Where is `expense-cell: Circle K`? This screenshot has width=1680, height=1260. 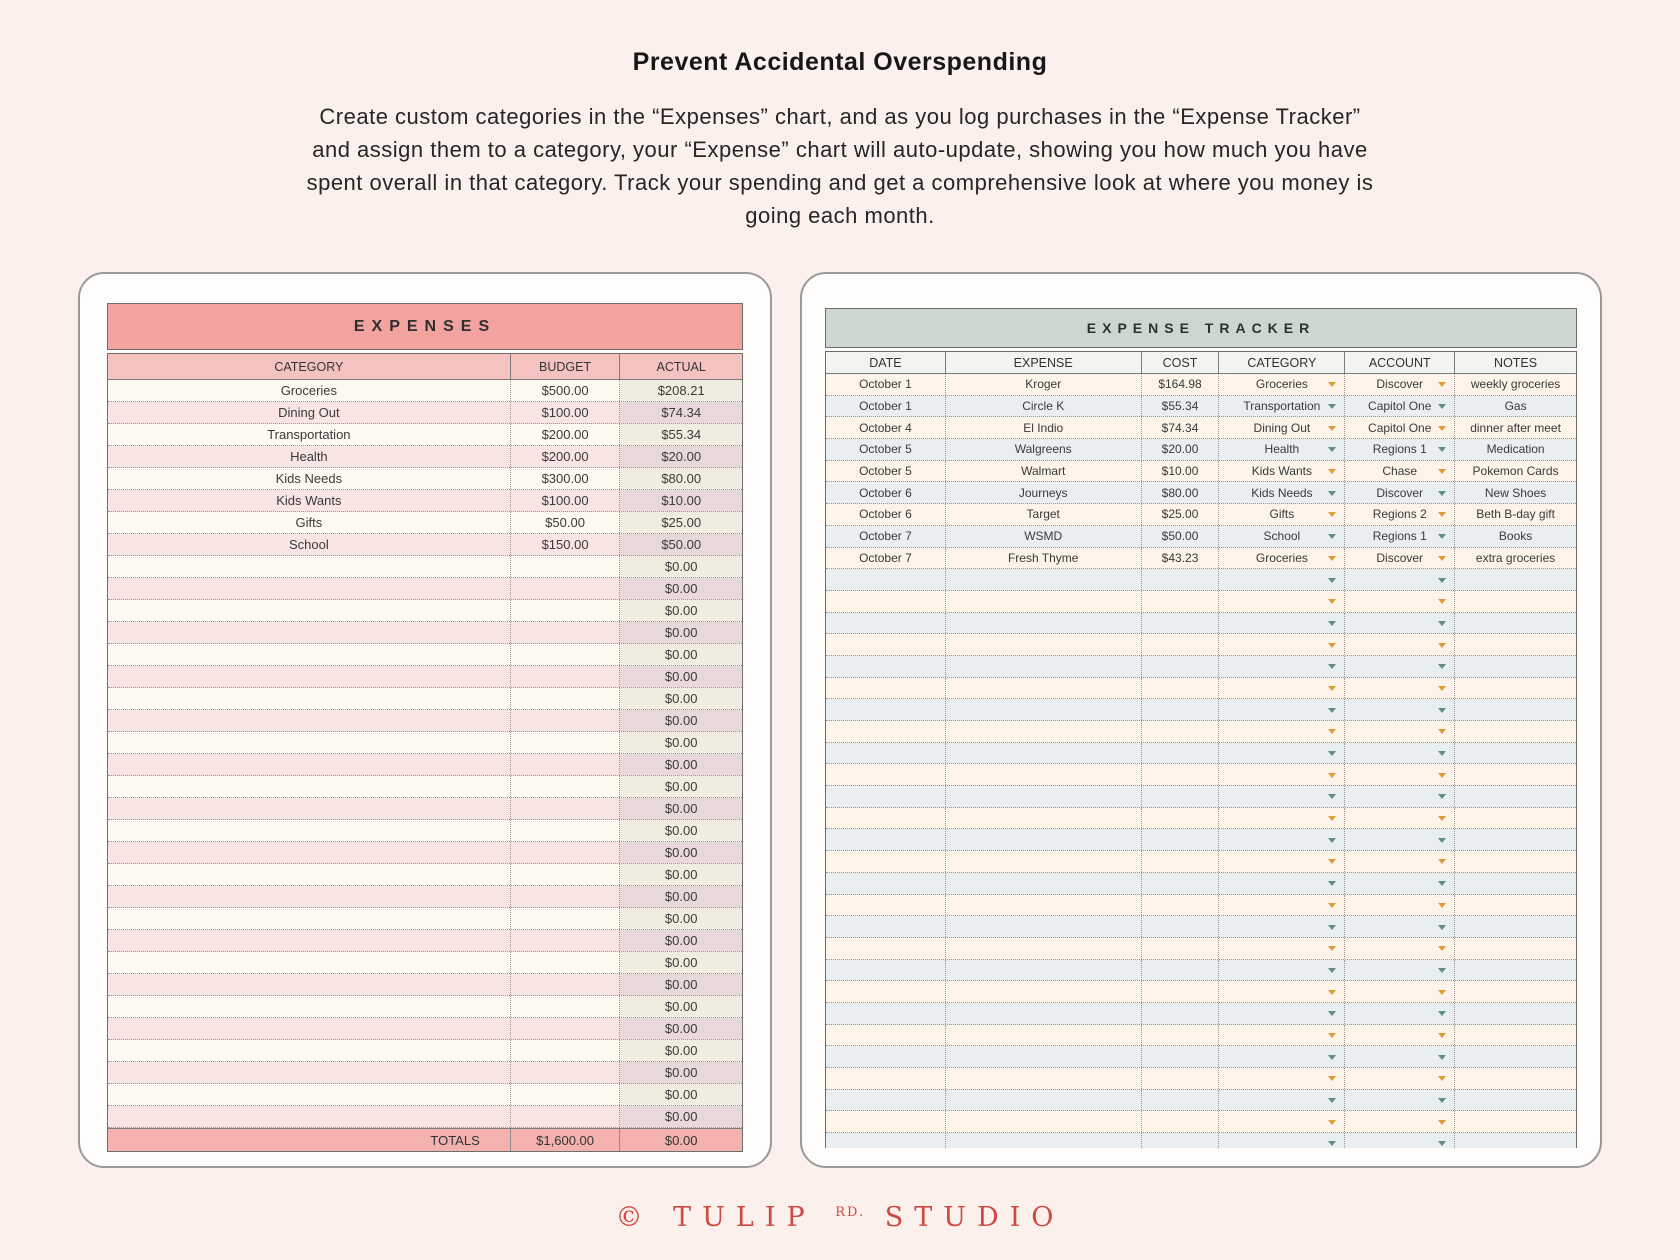 expense-cell: Circle K is located at coordinates (1044, 406).